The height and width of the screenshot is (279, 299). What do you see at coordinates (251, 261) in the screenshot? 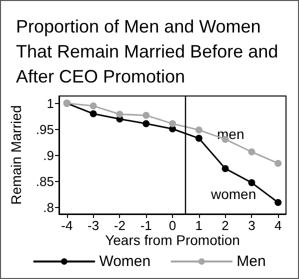
I see `legend-label: Men` at bounding box center [251, 261].